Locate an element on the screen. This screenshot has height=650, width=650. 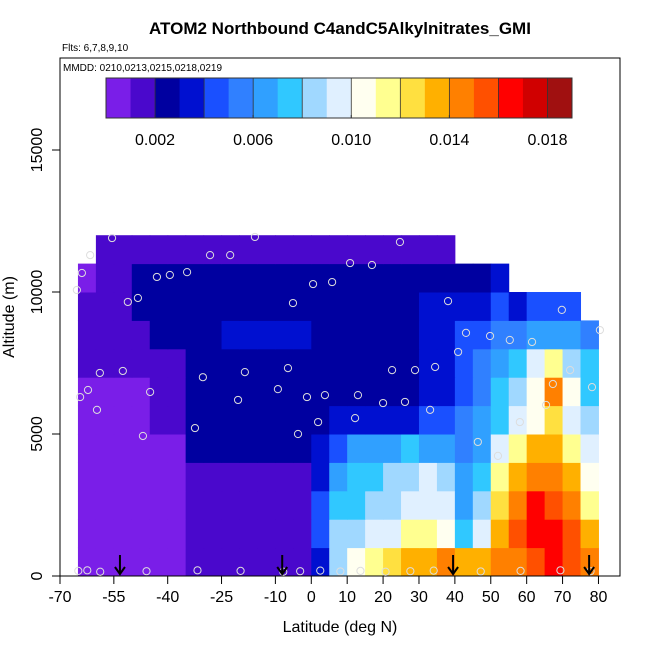
x-tick-label: 80 is located at coordinates (599, 597).